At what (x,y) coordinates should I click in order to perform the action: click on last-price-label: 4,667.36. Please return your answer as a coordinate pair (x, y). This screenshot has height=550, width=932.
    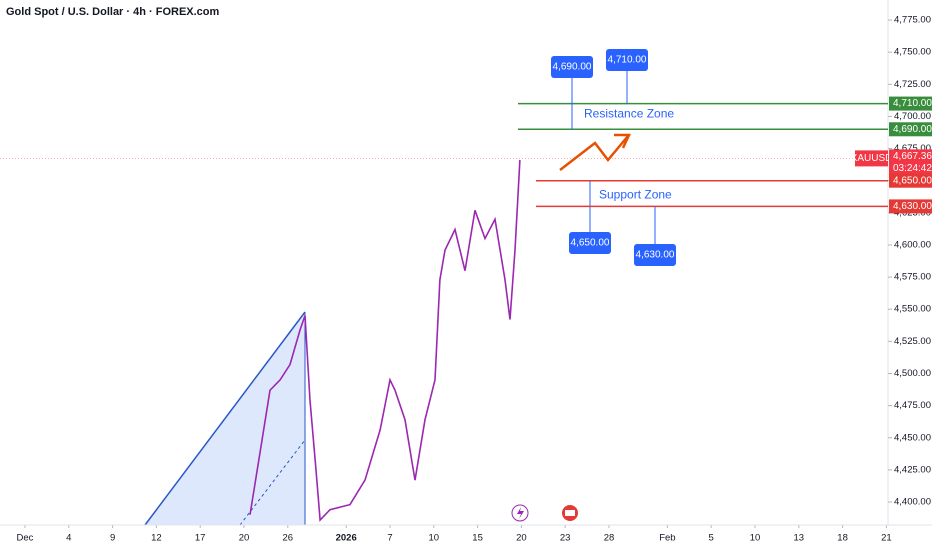
    Looking at the image, I should click on (912, 156).